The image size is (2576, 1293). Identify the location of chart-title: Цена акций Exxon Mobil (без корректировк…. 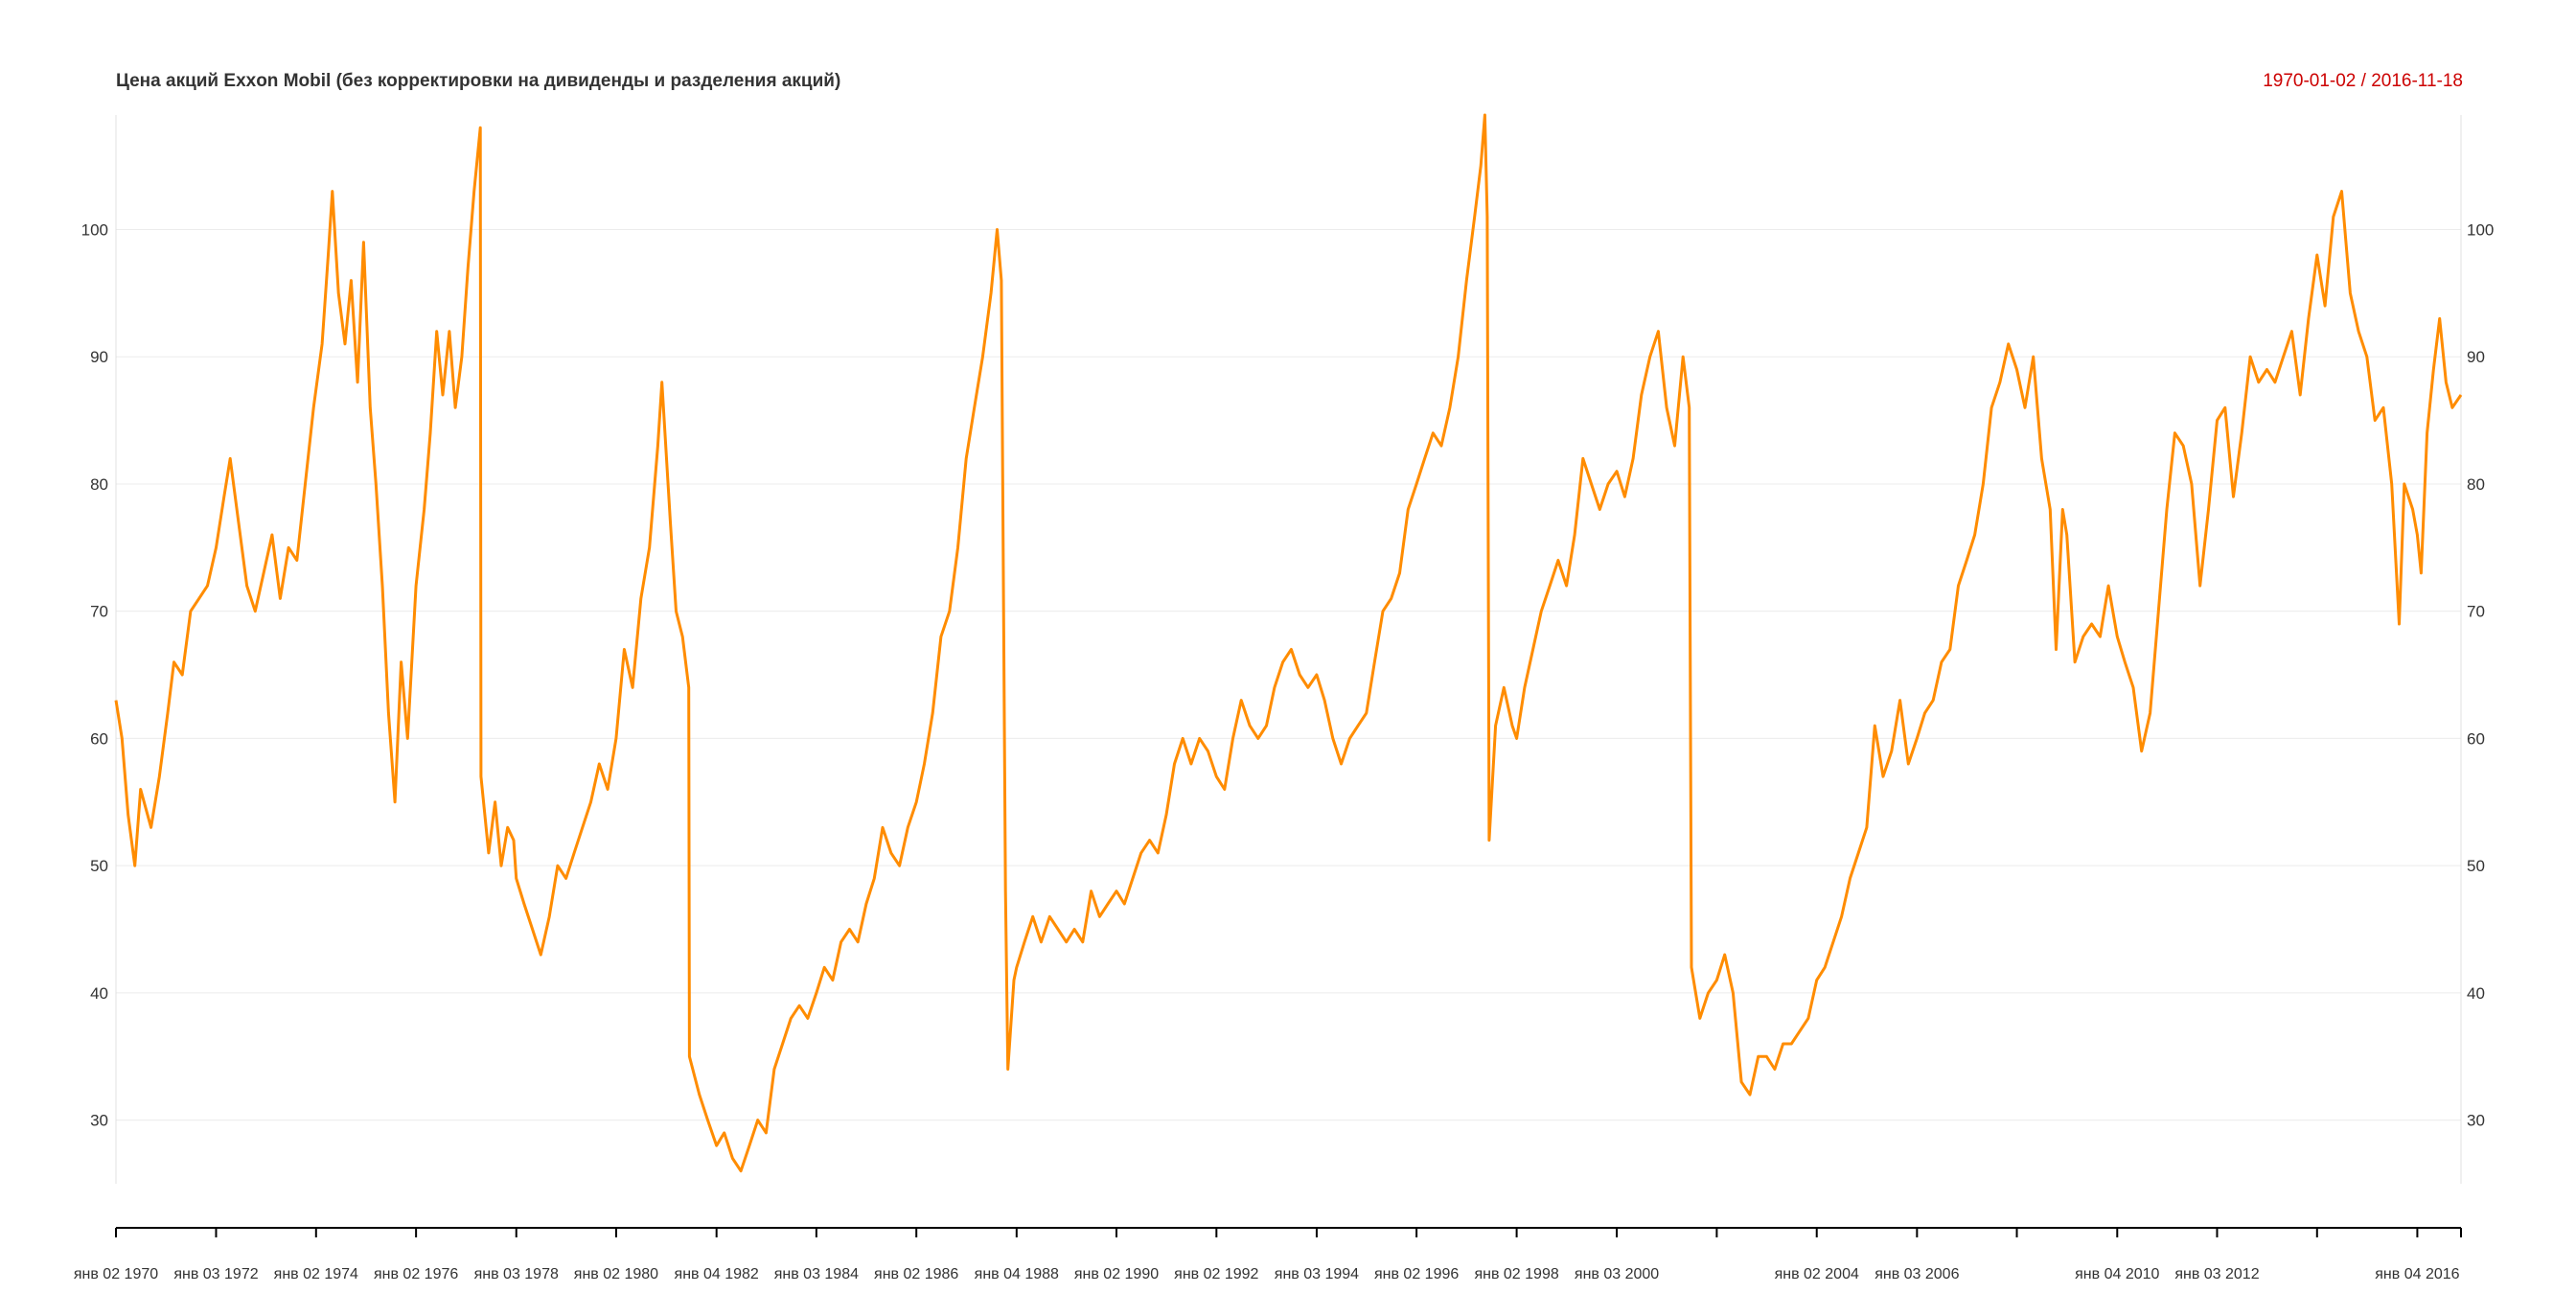
(478, 81).